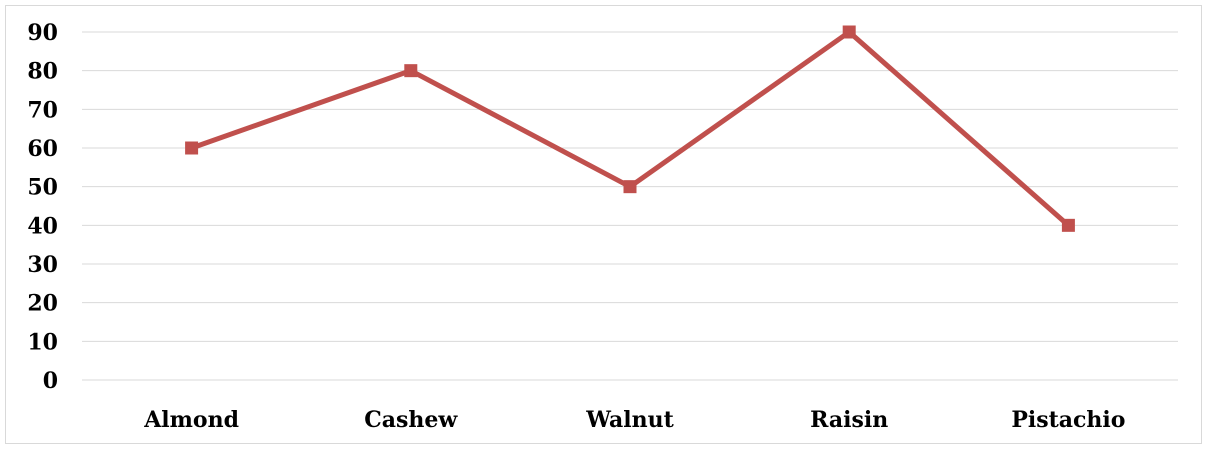 Image resolution: width=1208 pixels, height=450 pixels. I want to click on data-point-almond, so click(192, 148).